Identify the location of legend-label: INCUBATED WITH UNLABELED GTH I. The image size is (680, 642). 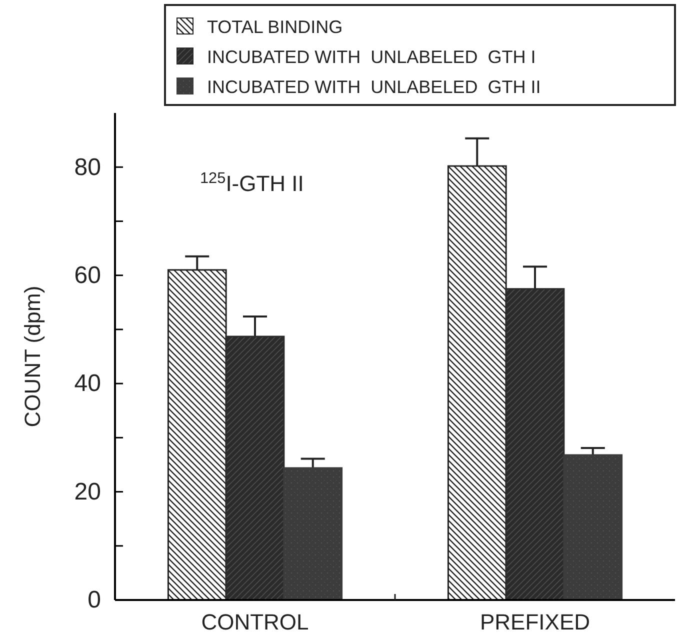
(371, 57).